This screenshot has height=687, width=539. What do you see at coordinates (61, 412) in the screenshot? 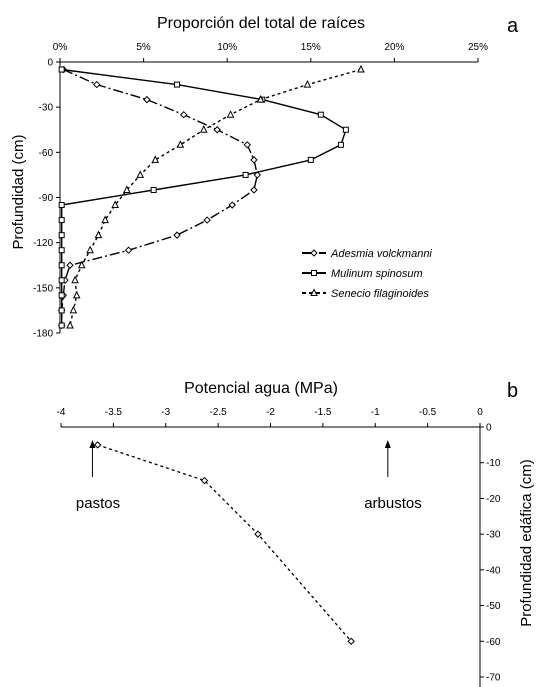
I see `panel-b-x-tick-label: -4` at bounding box center [61, 412].